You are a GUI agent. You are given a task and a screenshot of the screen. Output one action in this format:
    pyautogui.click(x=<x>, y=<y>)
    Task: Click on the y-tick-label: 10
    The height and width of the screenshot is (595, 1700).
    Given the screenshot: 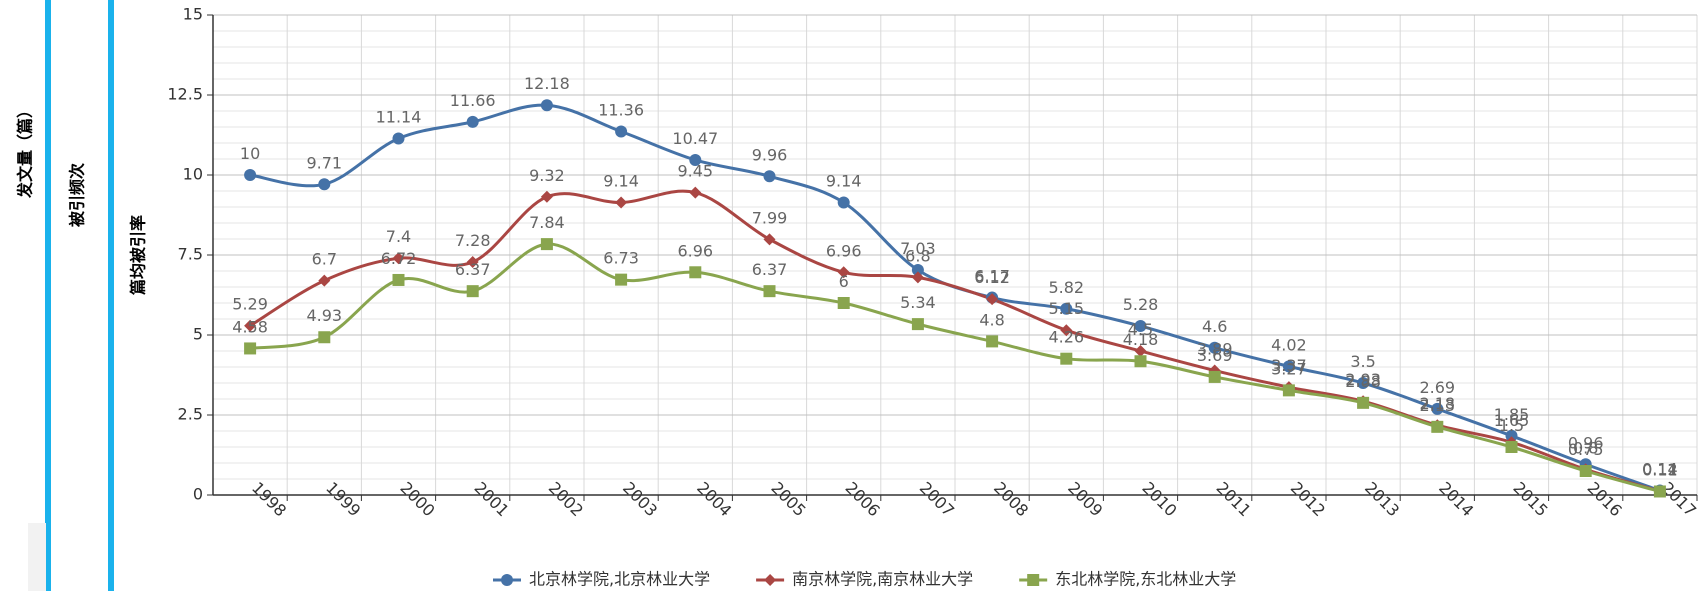 What is the action you would take?
    pyautogui.click(x=193, y=174)
    